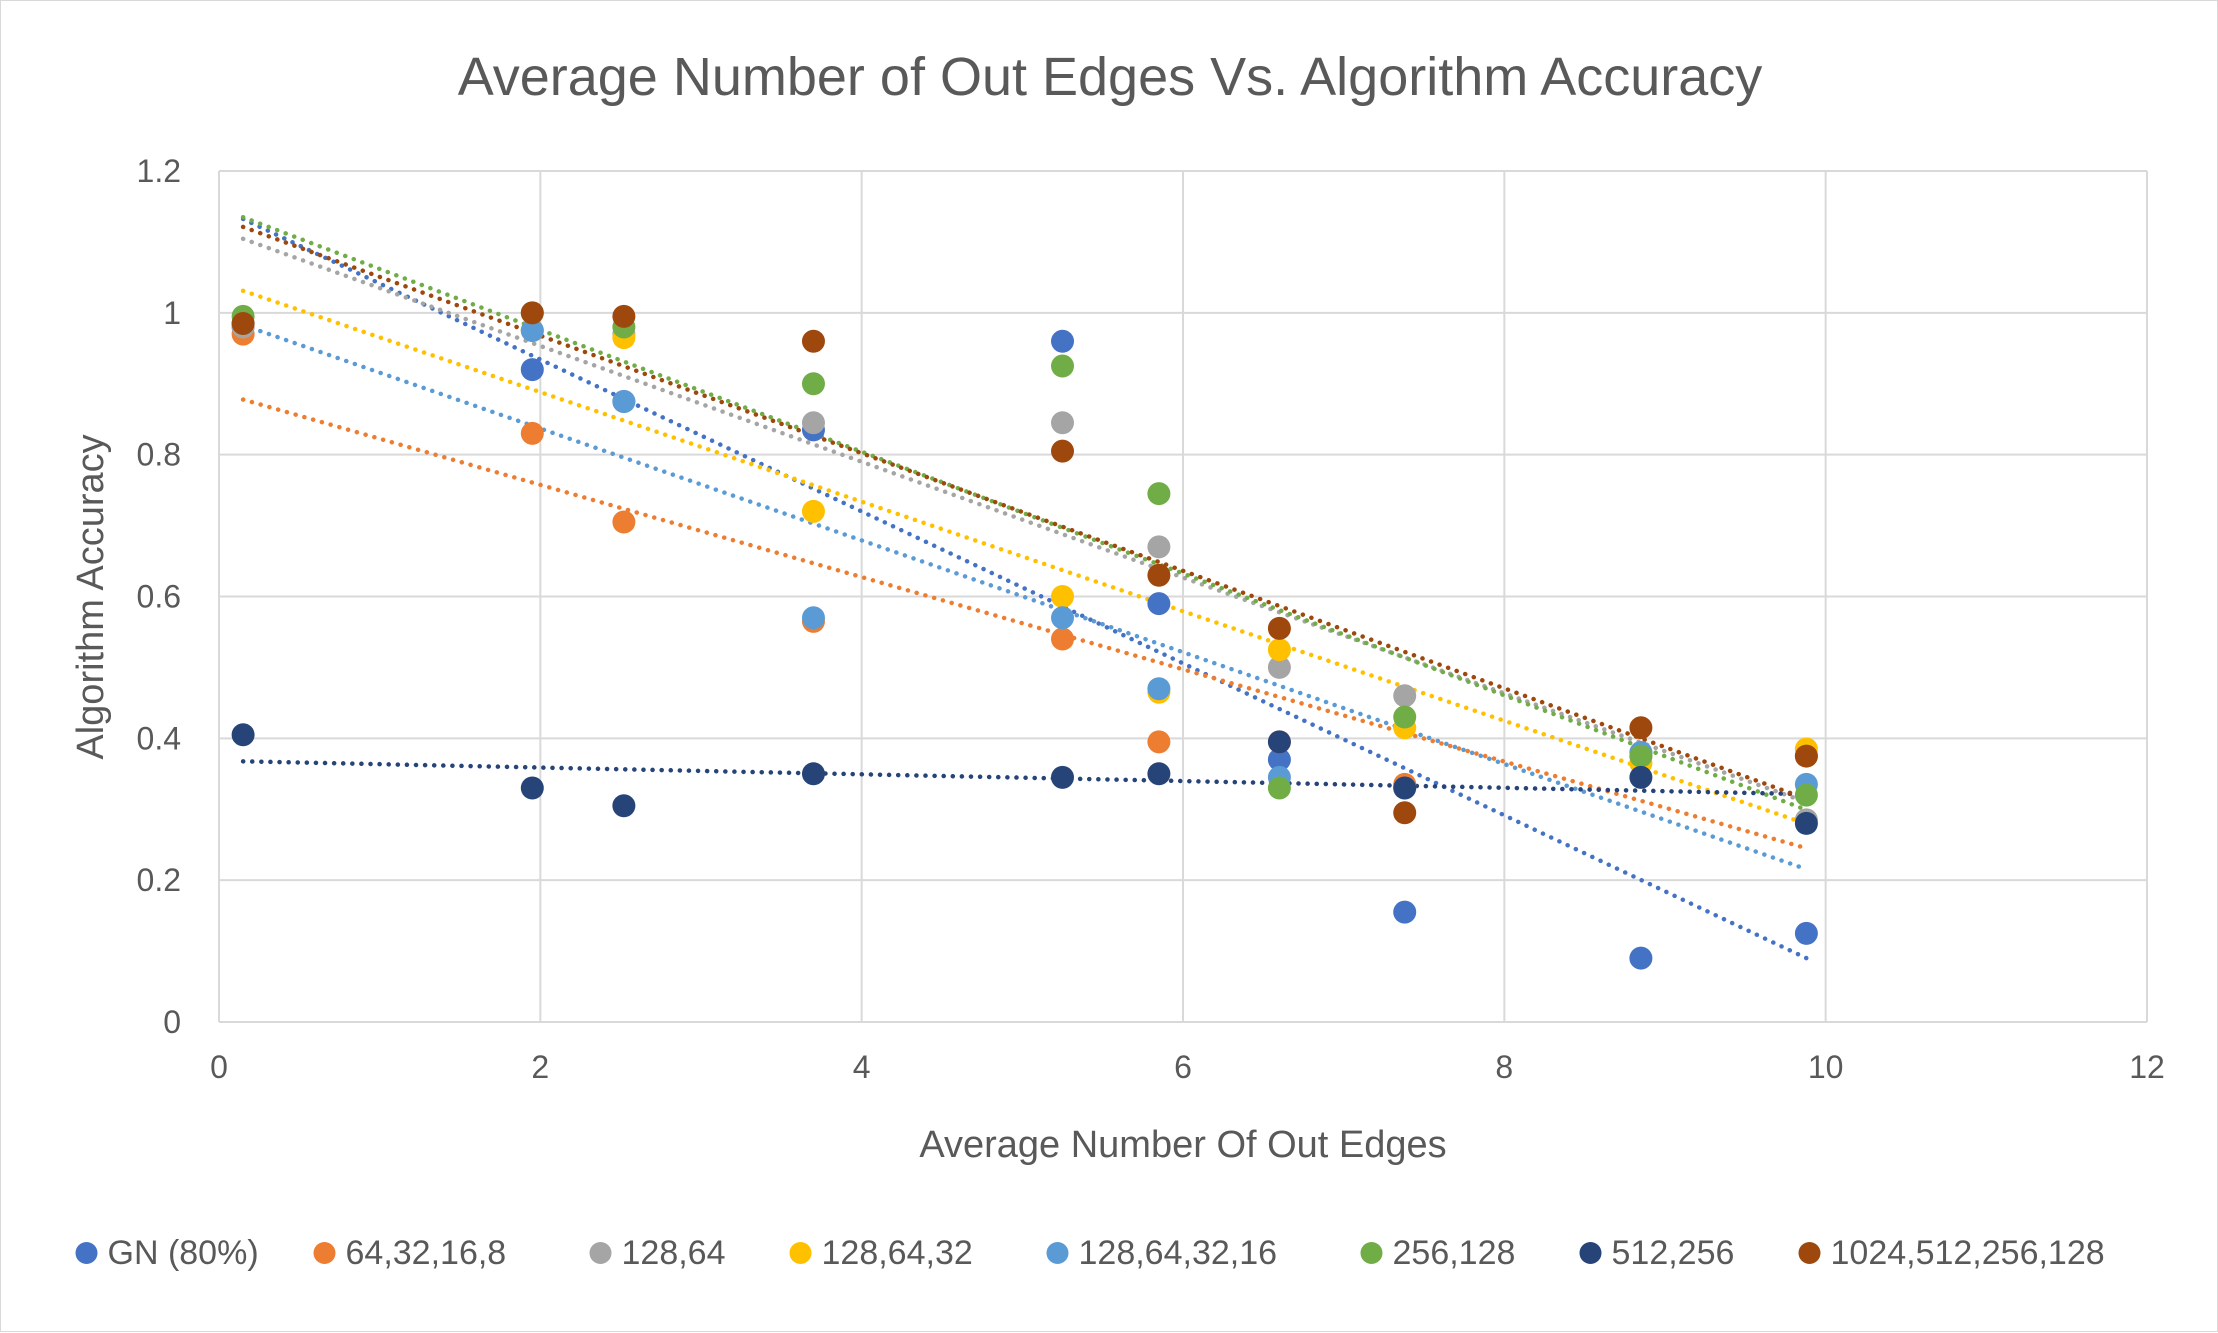  What do you see at coordinates (159, 880) in the screenshot?
I see `y-tick-label: 0.2` at bounding box center [159, 880].